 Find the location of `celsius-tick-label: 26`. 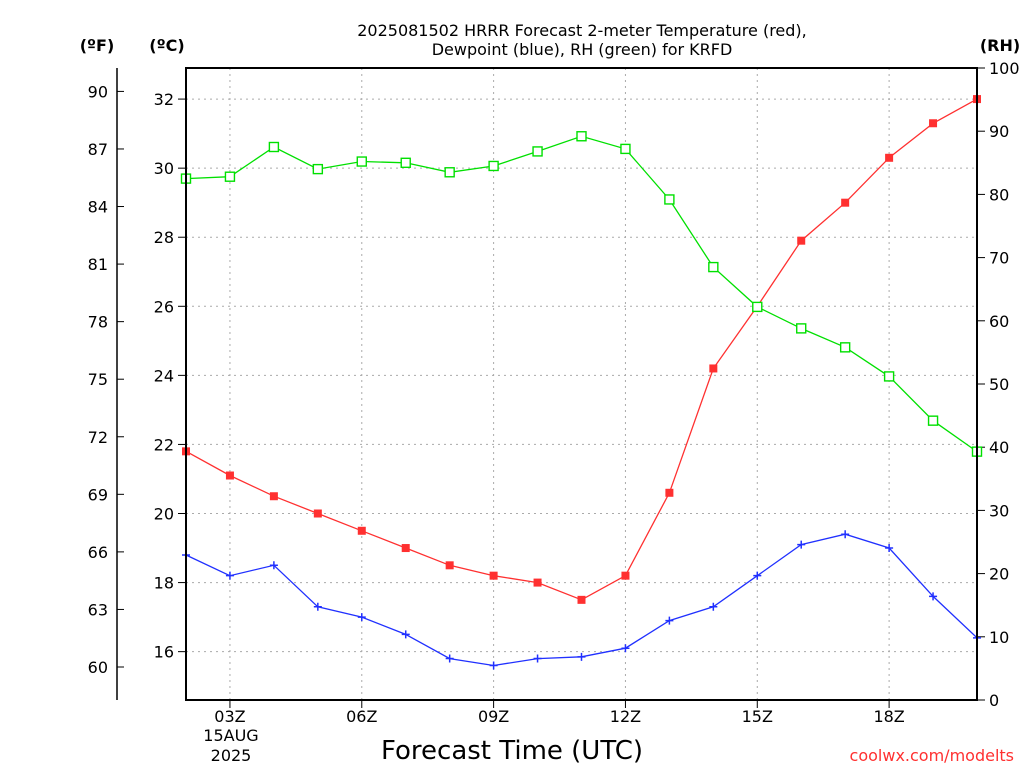

celsius-tick-label: 26 is located at coordinates (164, 306).